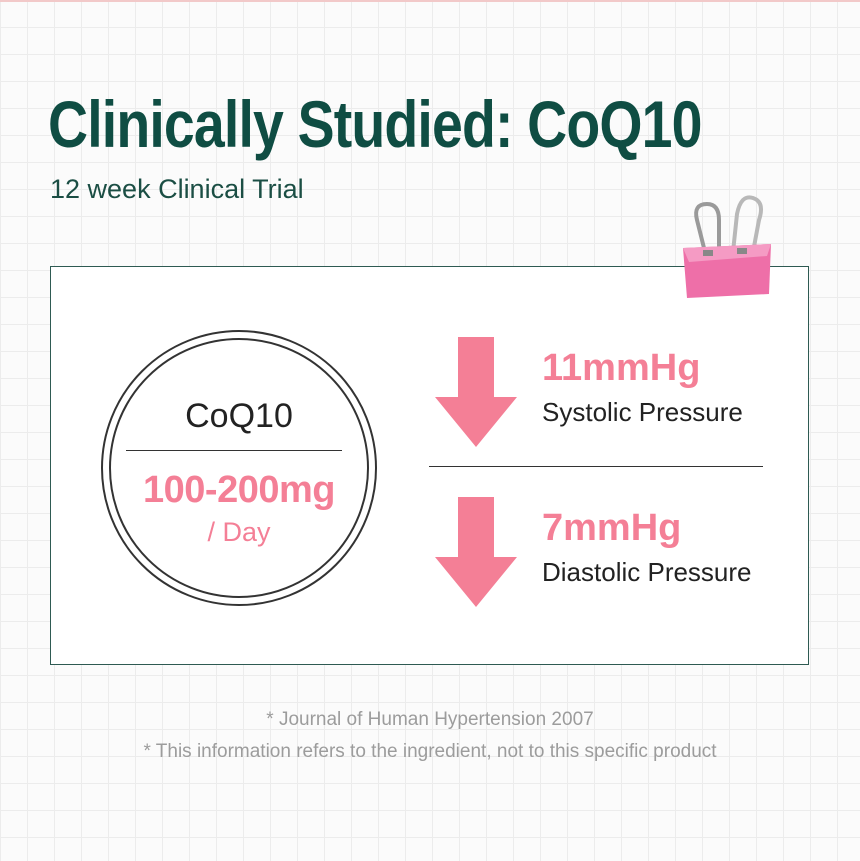 This screenshot has height=861, width=860. I want to click on page-title: Clinically Studied: CoQ10, so click(375, 124).